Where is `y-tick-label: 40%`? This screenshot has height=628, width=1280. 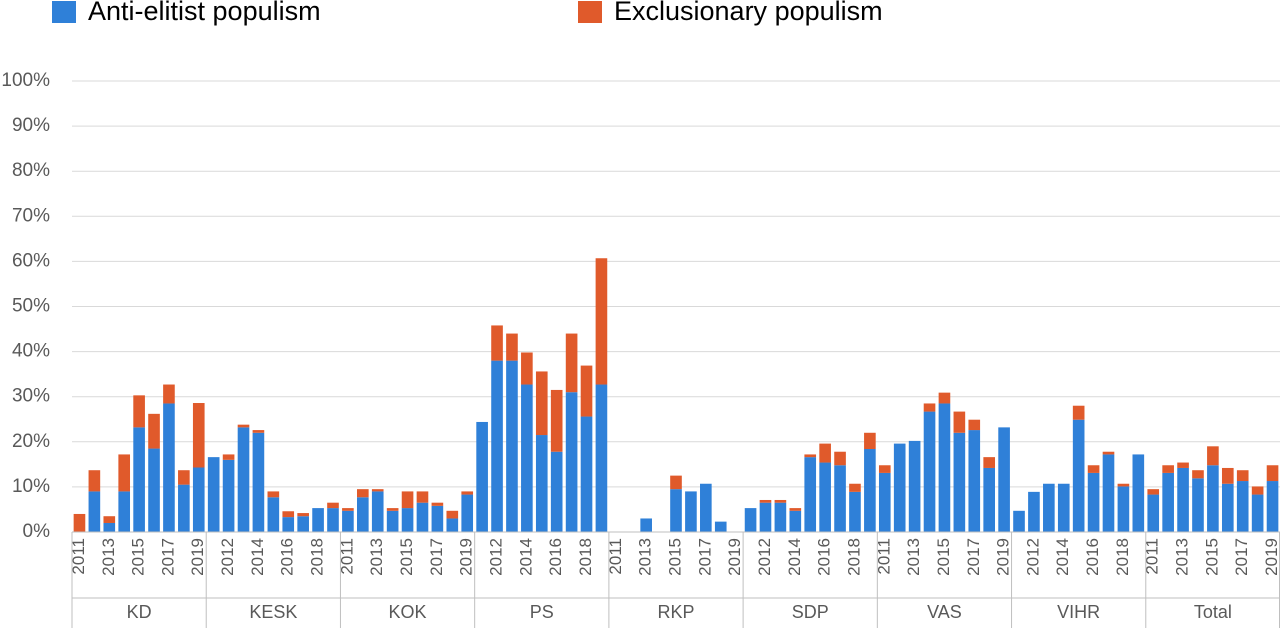
y-tick-label: 40% is located at coordinates (31, 351).